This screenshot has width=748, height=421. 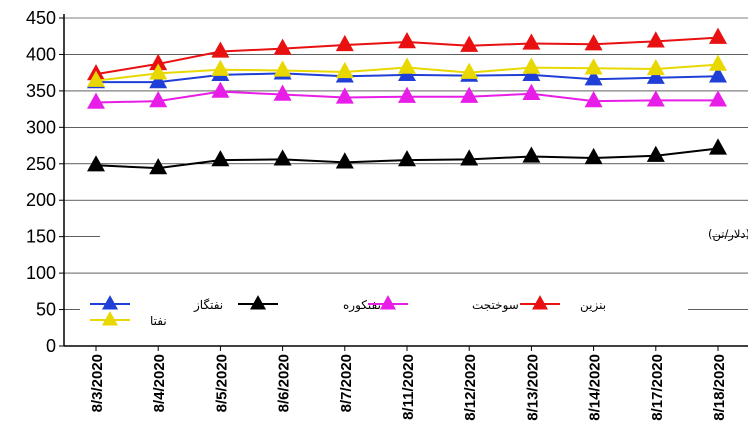 I want to click on y-tick-label: 150, so click(x=41, y=237).